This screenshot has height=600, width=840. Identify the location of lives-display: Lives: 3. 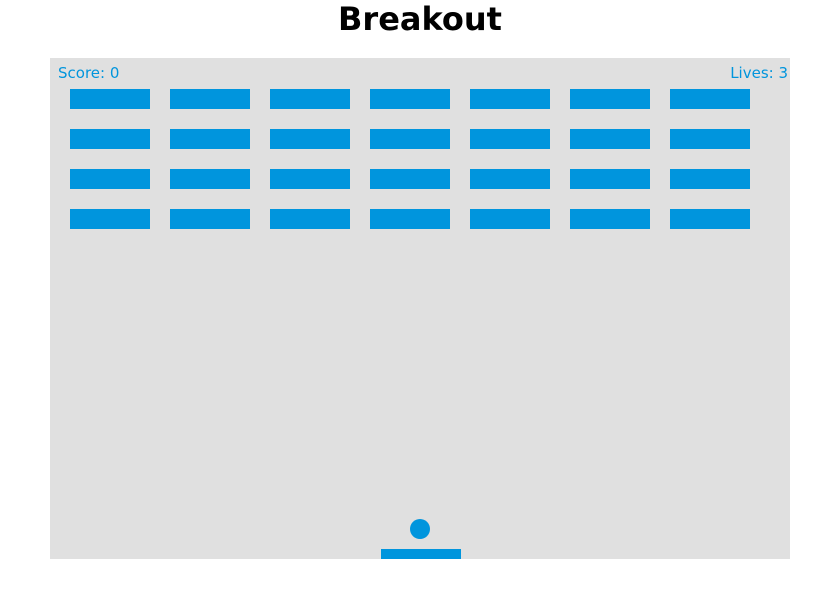
(759, 73).